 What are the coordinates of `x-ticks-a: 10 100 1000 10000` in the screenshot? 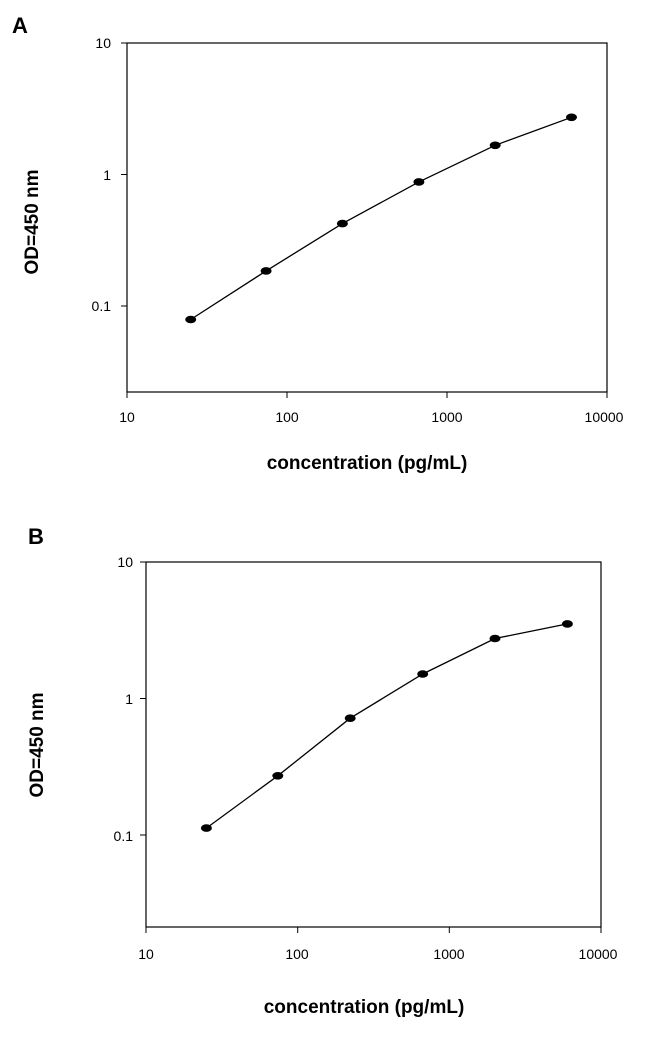 It's located at (371, 408).